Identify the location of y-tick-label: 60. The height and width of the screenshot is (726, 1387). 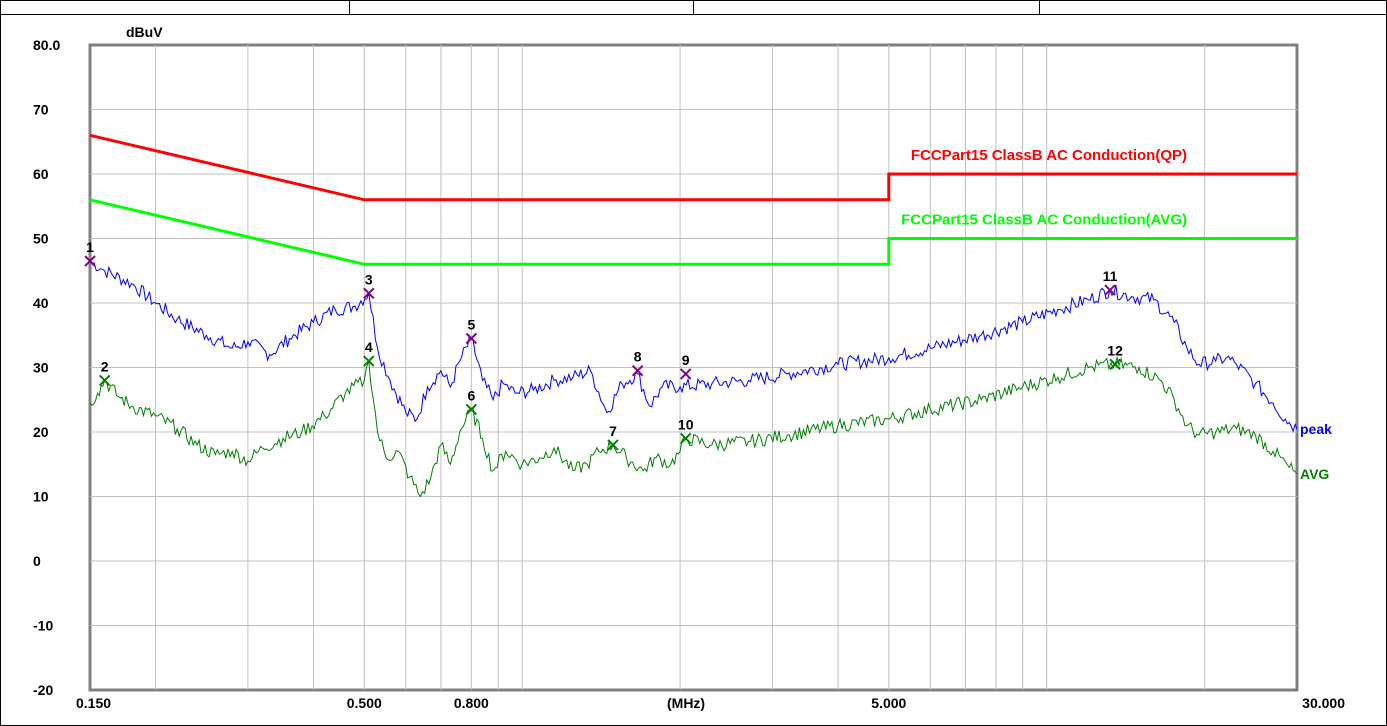
(41, 174).